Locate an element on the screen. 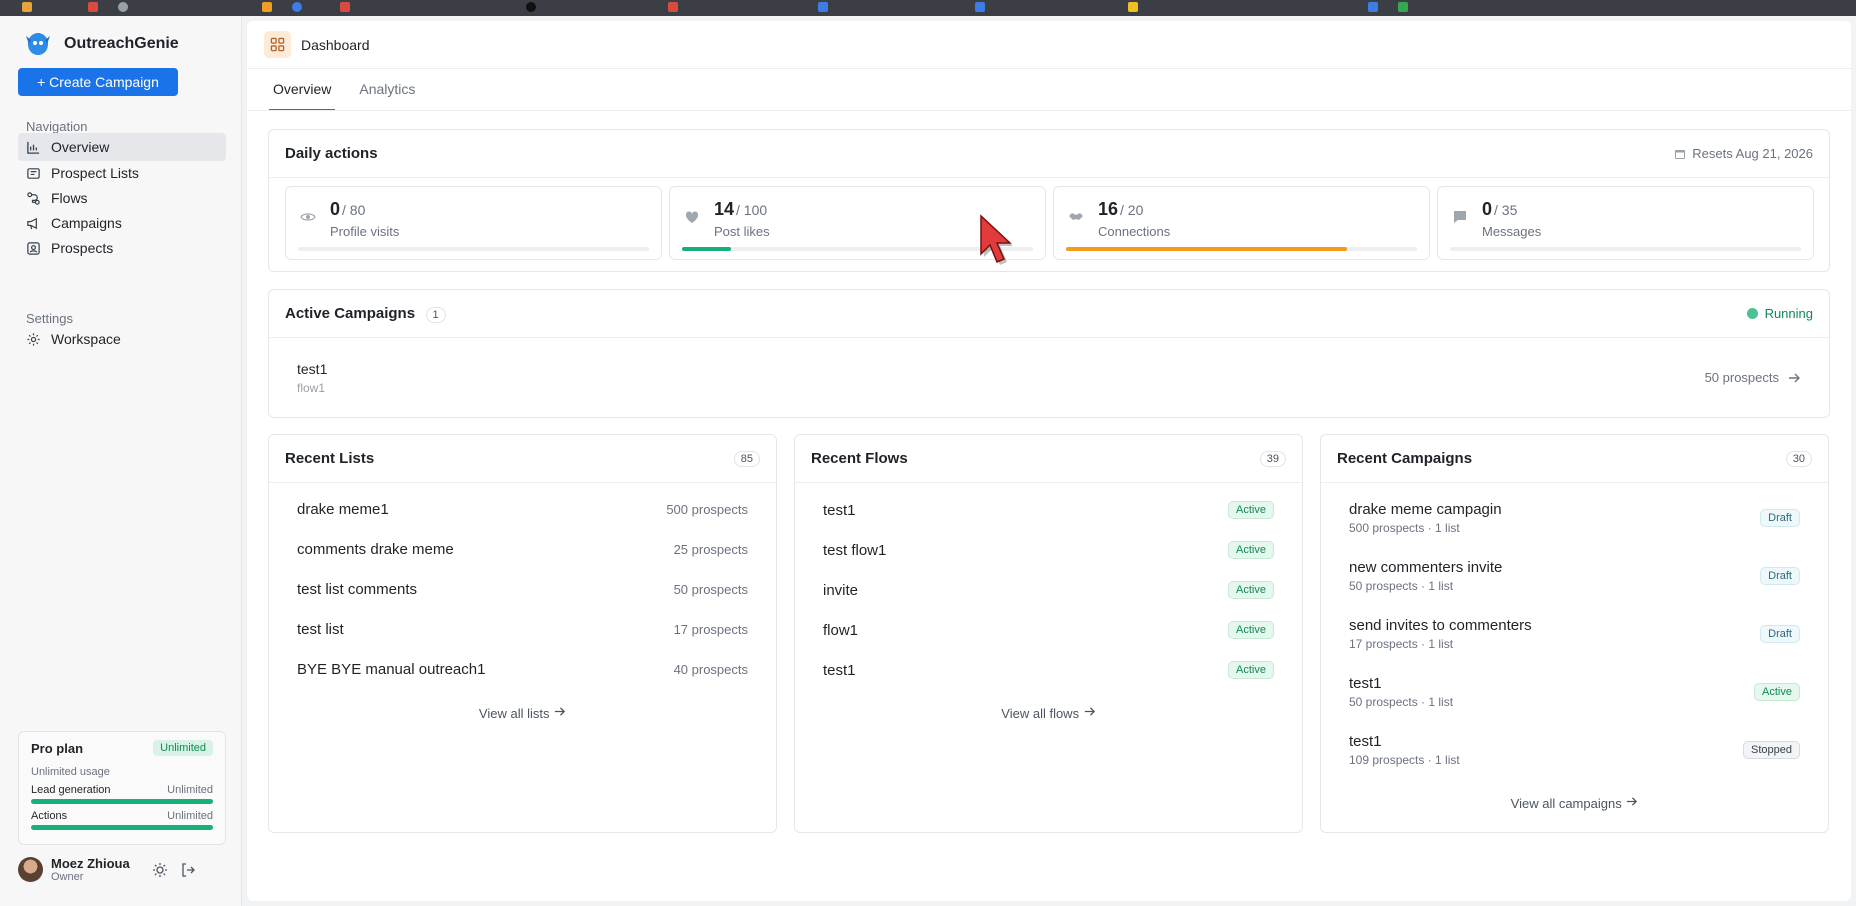 The height and width of the screenshot is (906, 1856). message-icon is located at coordinates (1460, 217).